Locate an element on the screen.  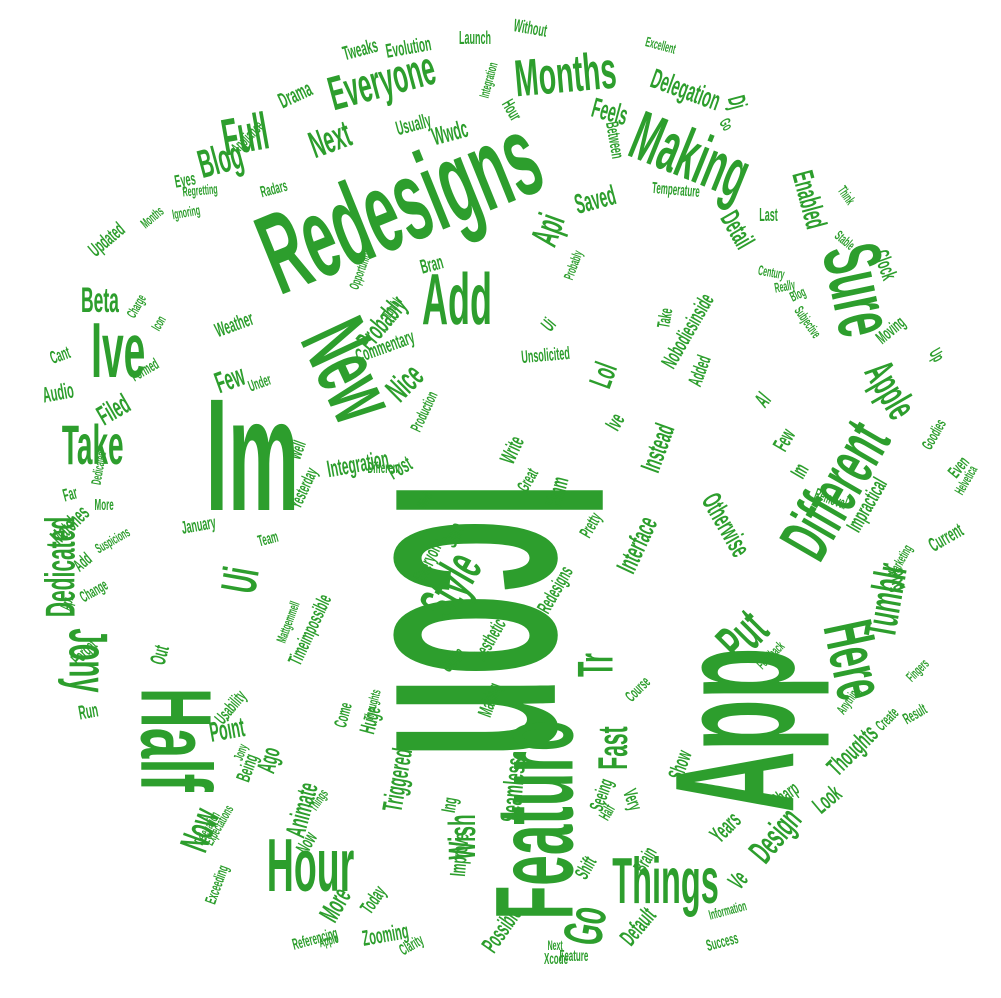
word-success-95: Success is located at coordinates (721, 942).